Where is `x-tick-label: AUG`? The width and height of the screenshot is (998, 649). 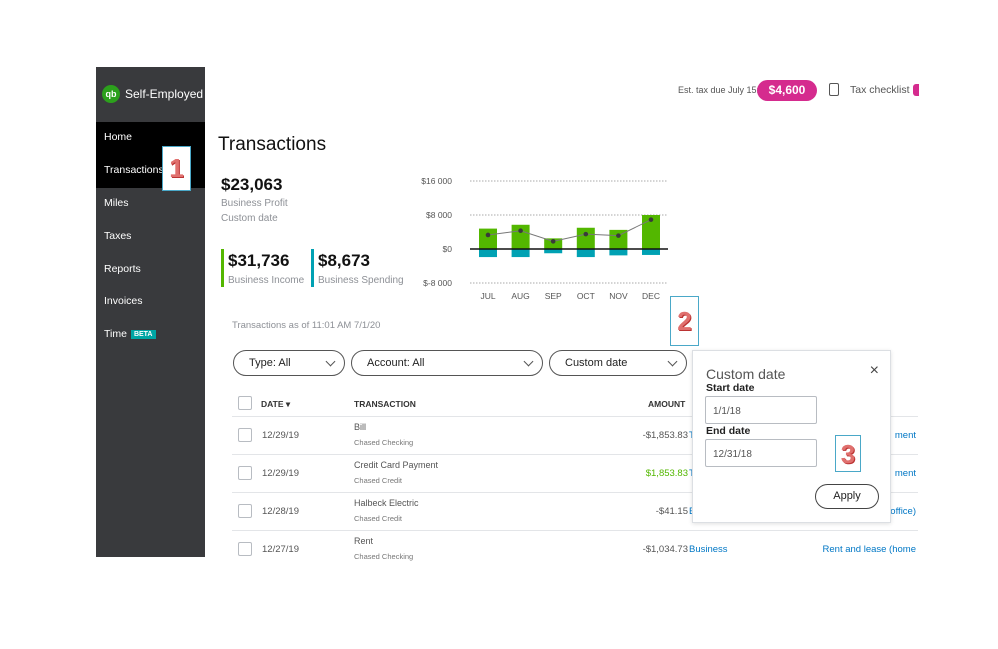 x-tick-label: AUG is located at coordinates (520, 296).